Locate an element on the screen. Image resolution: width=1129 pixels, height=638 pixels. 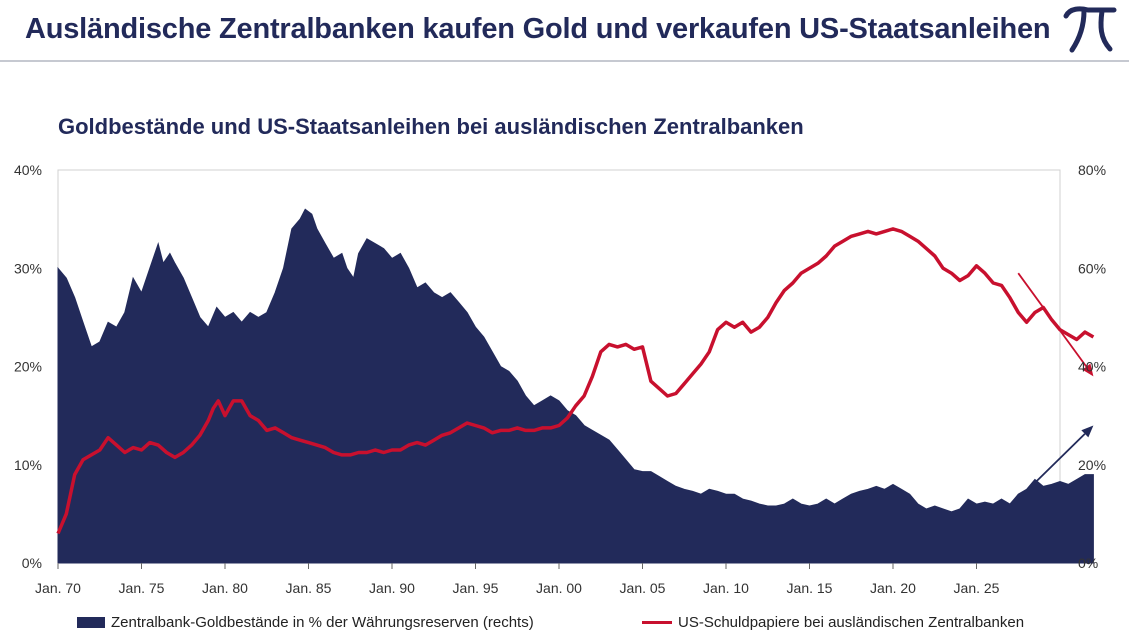
trend-arrow-up is located at coordinates (1055, 462).